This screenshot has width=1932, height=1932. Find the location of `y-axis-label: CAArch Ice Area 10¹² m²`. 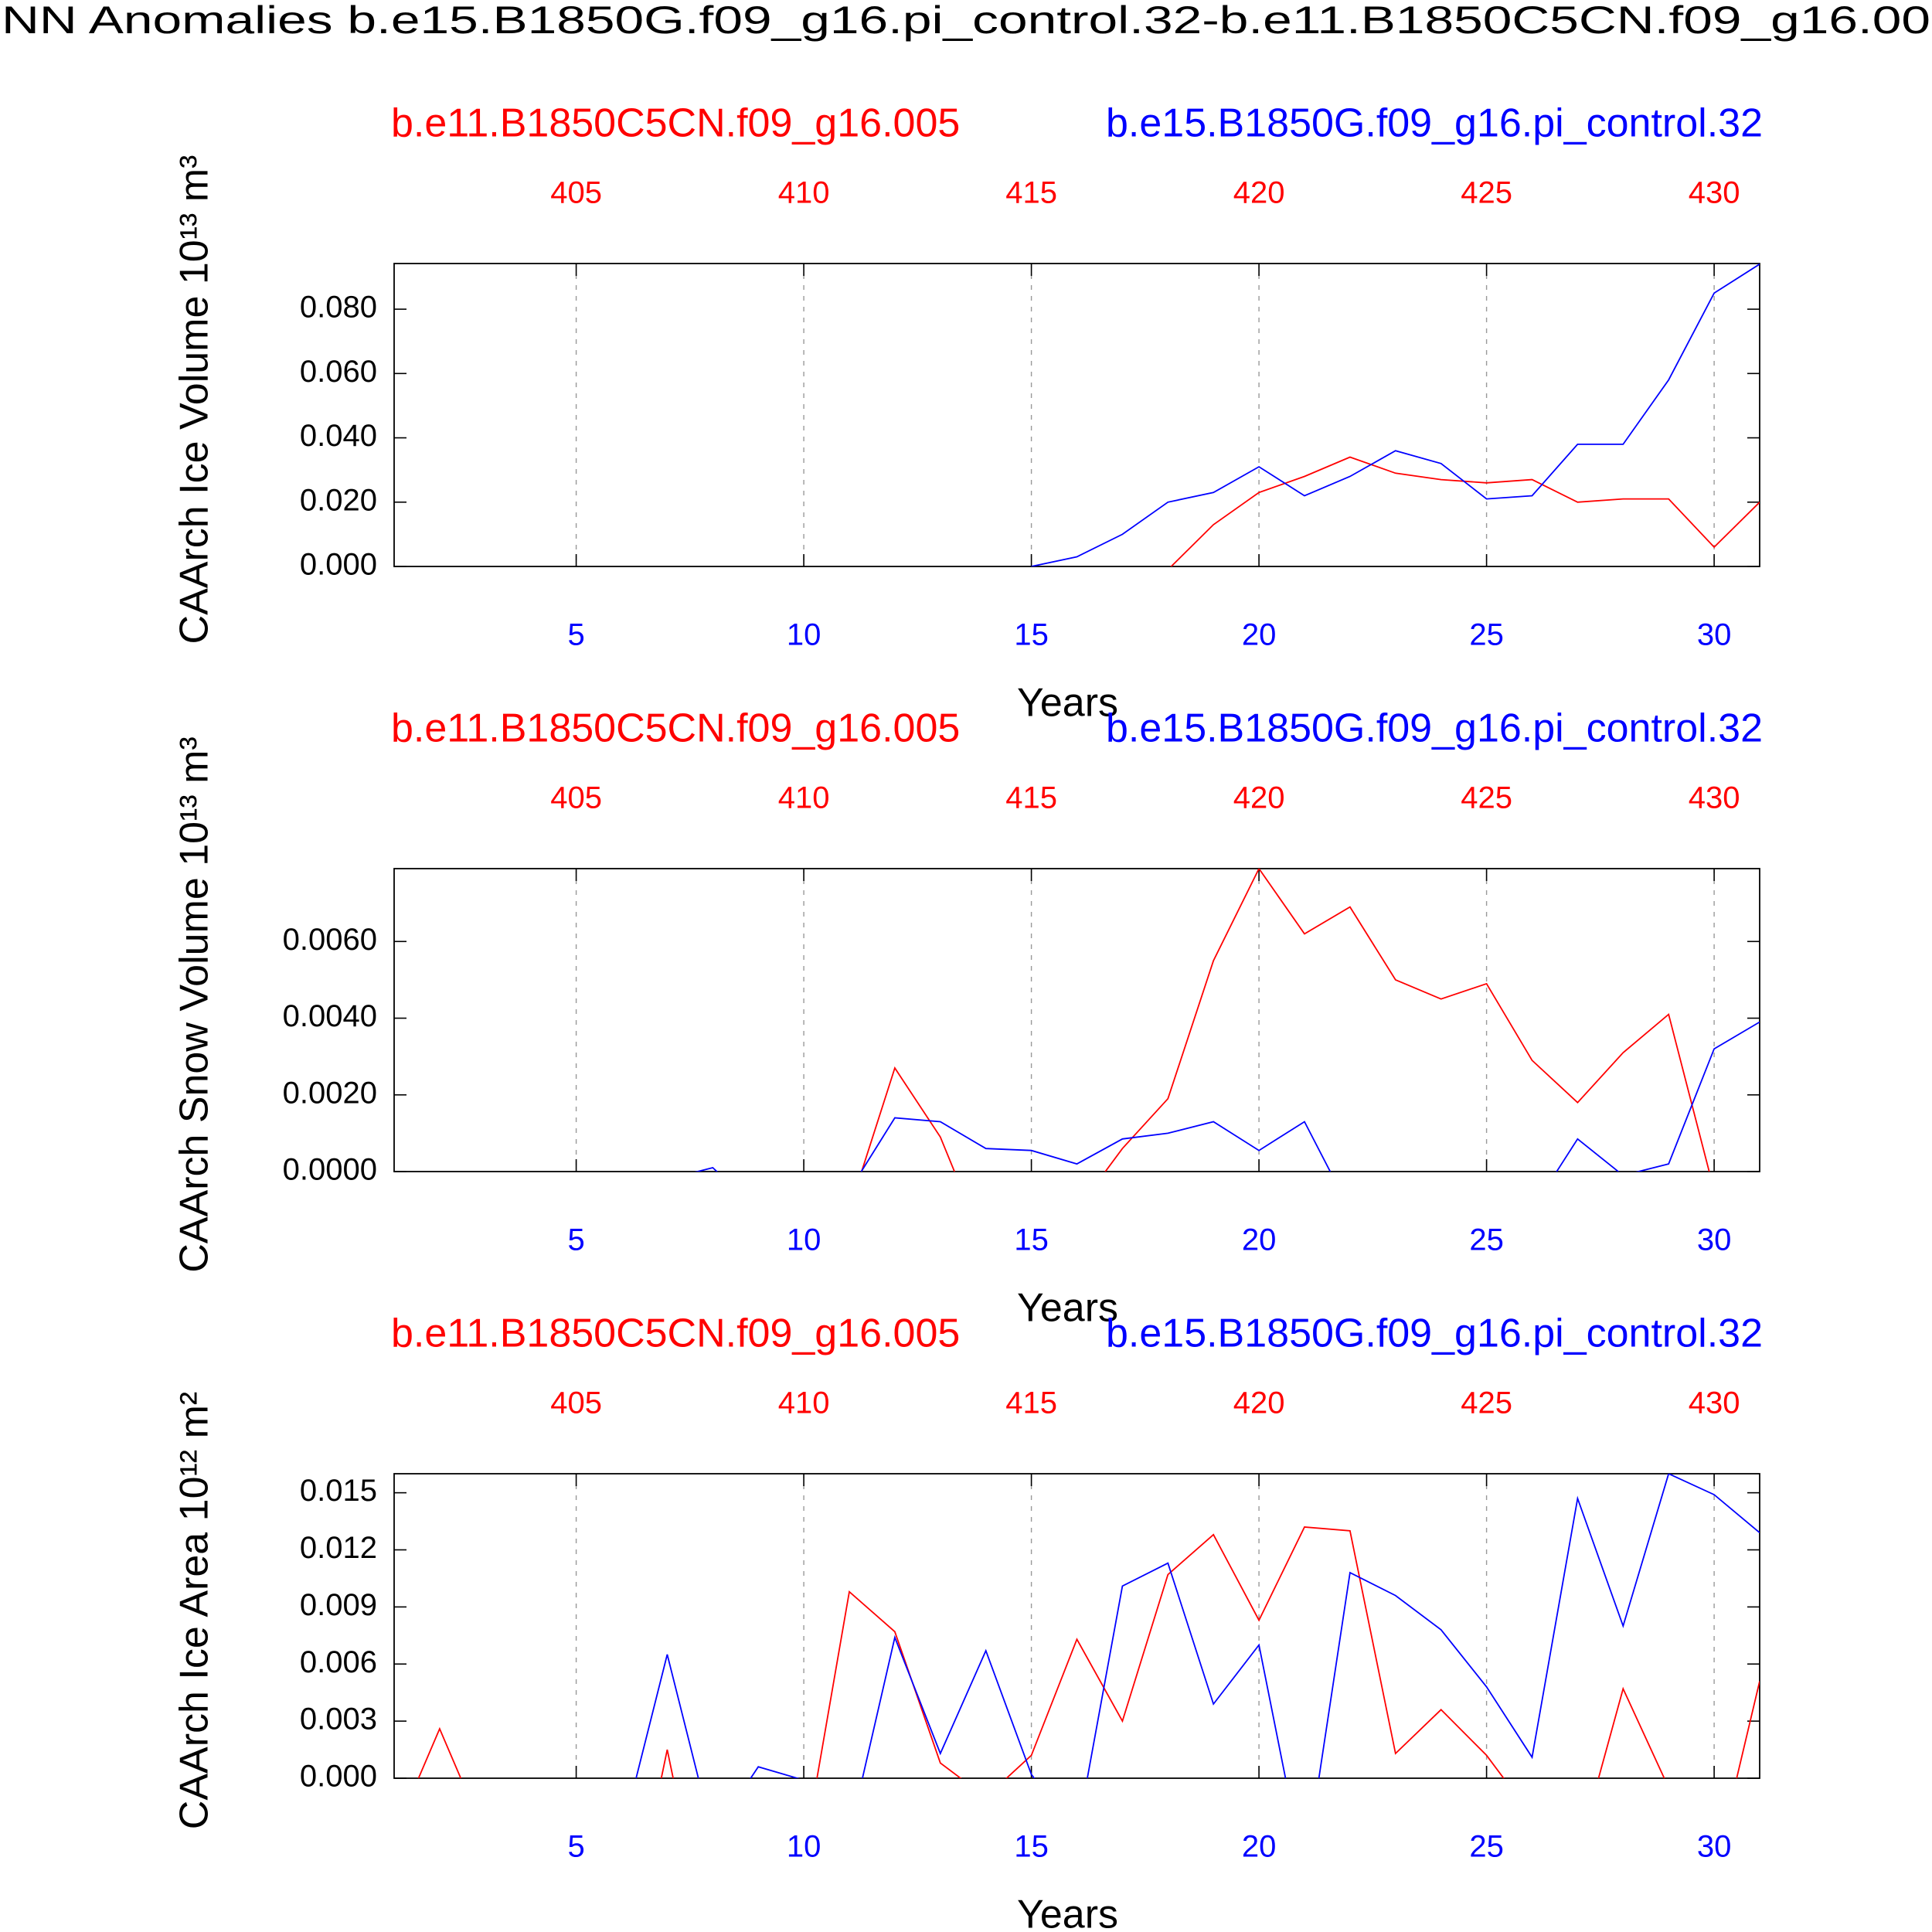

y-axis-label: CAArch Ice Area 10¹² m² is located at coordinates (194, 1611).